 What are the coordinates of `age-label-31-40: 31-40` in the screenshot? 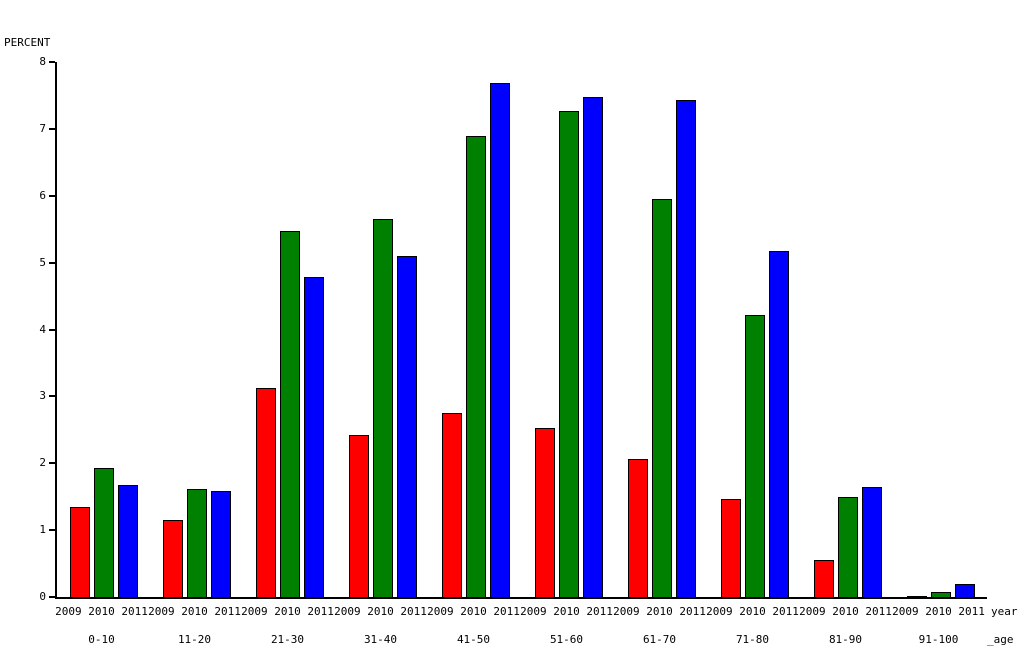 It's located at (380, 639).